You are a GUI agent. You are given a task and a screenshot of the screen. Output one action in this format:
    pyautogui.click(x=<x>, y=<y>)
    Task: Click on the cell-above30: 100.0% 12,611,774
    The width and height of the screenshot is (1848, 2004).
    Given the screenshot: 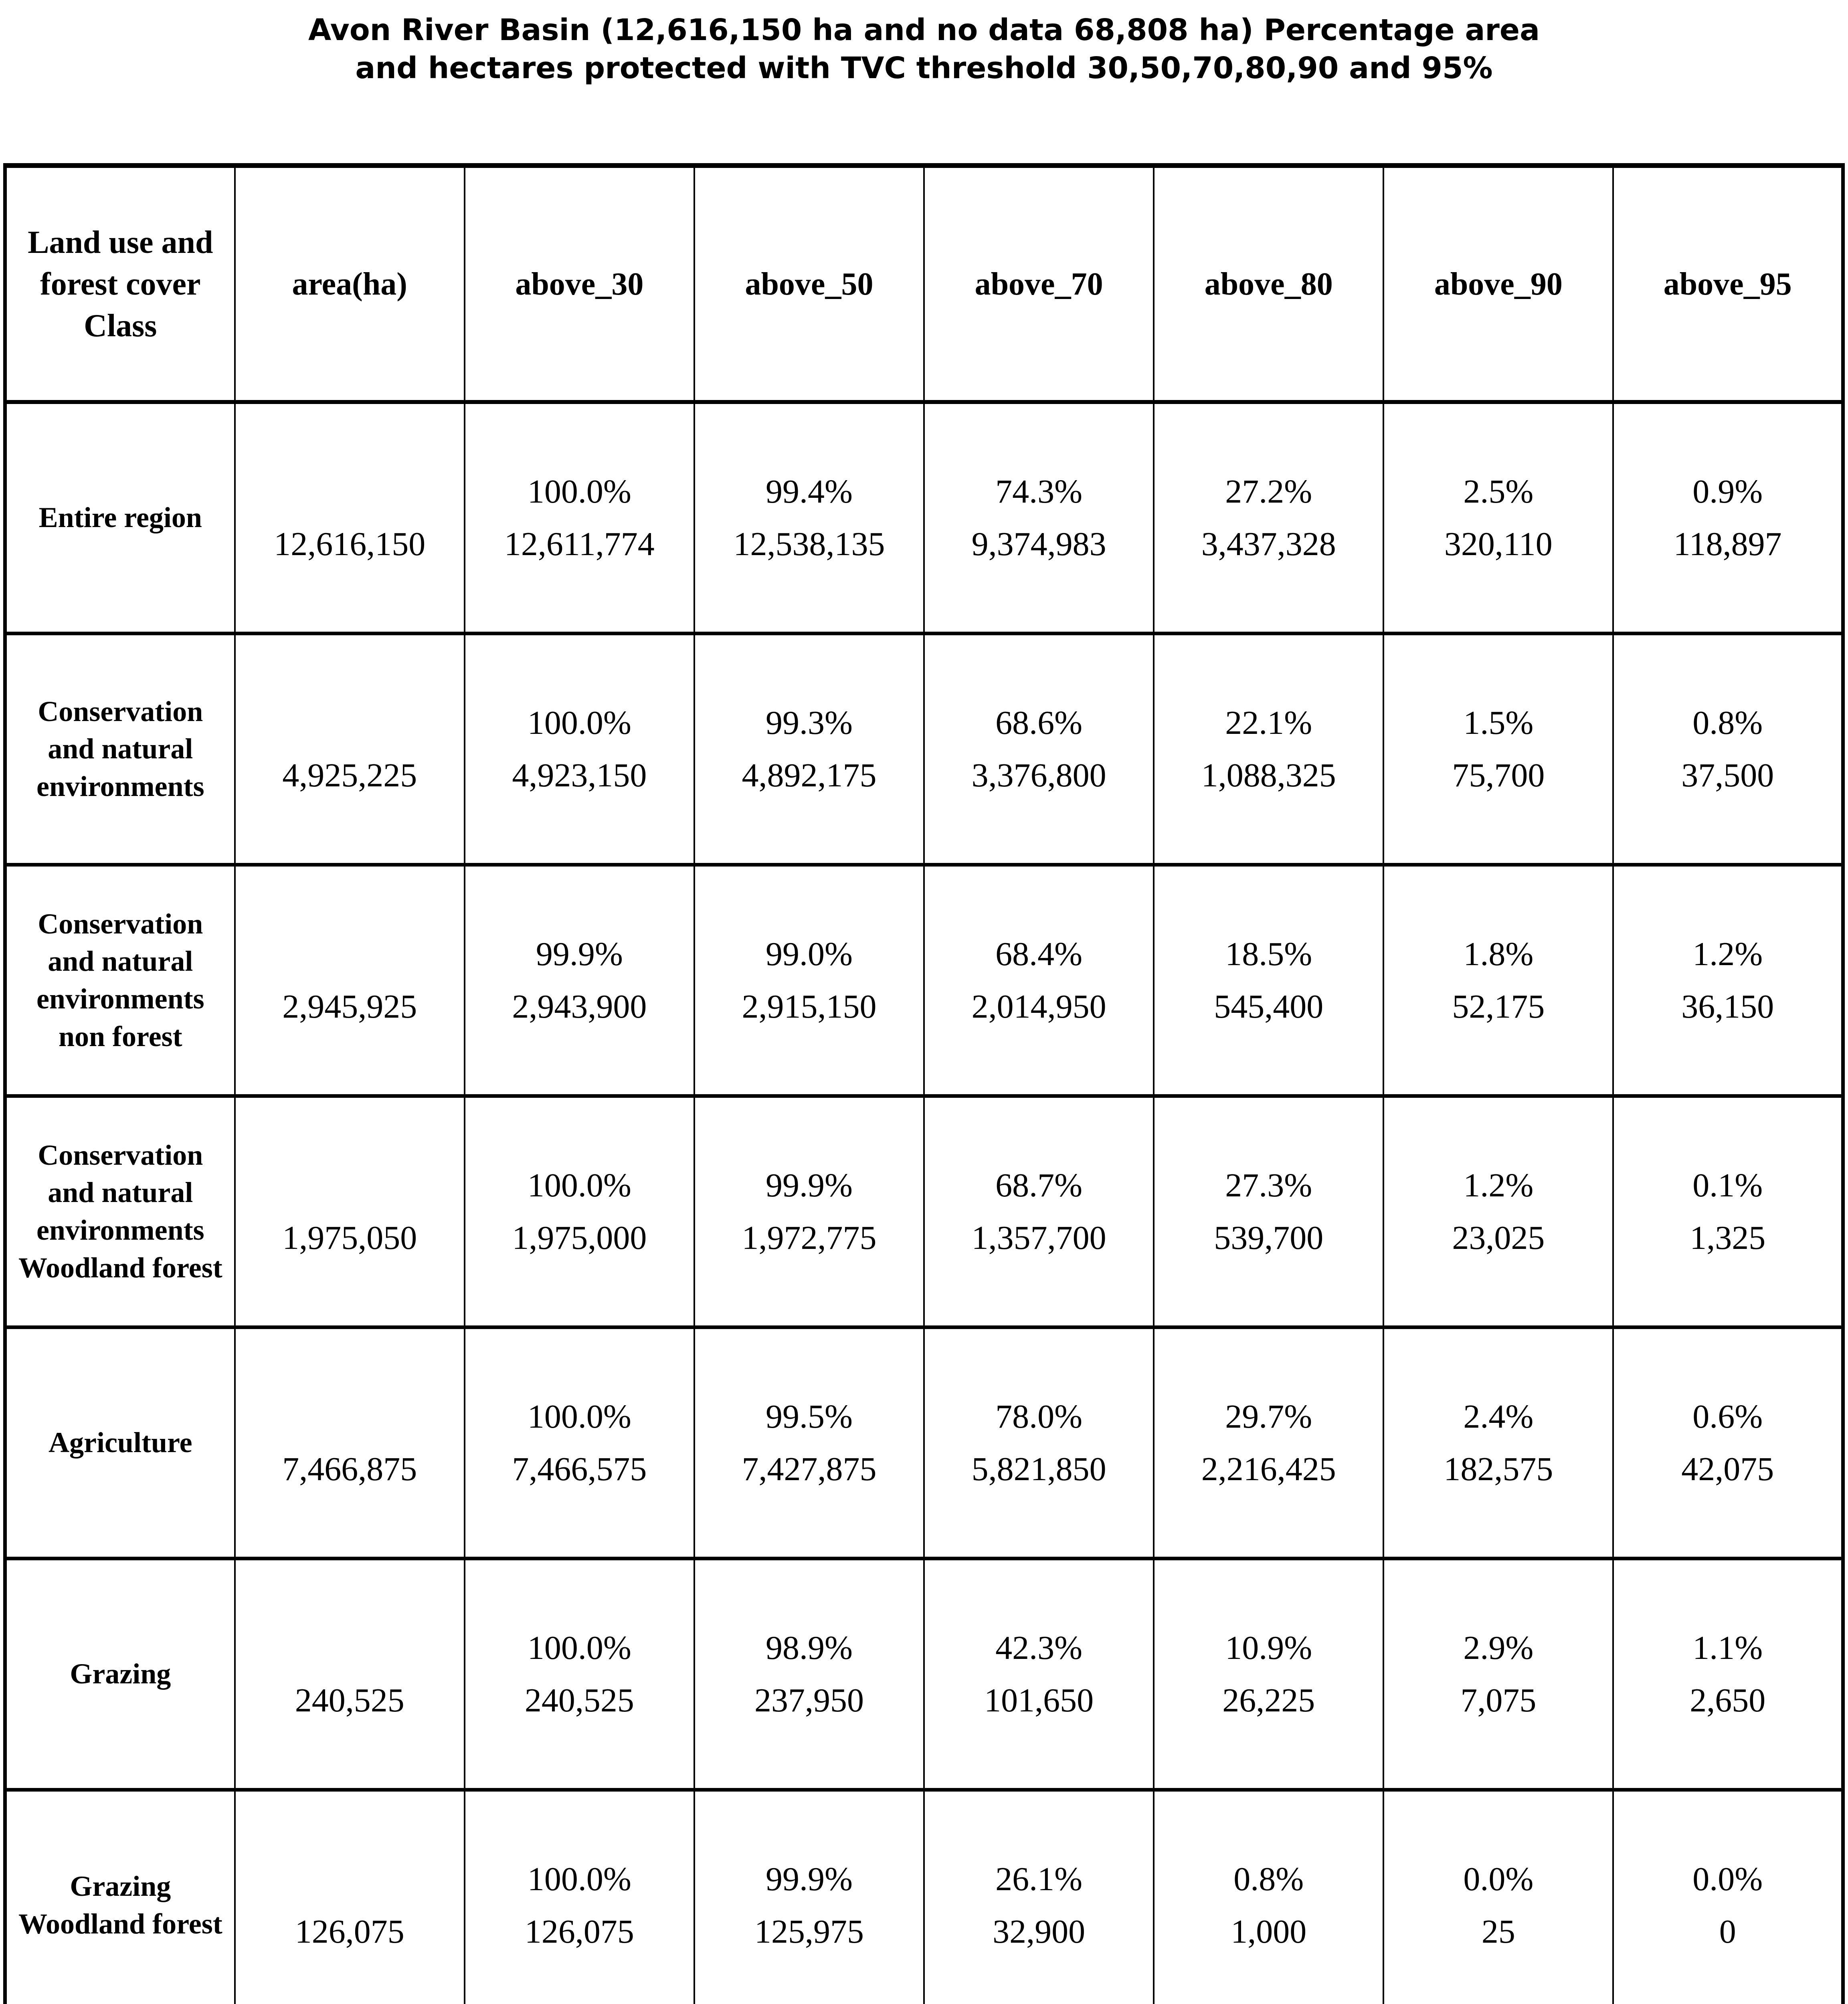 What is the action you would take?
    pyautogui.click(x=579, y=517)
    